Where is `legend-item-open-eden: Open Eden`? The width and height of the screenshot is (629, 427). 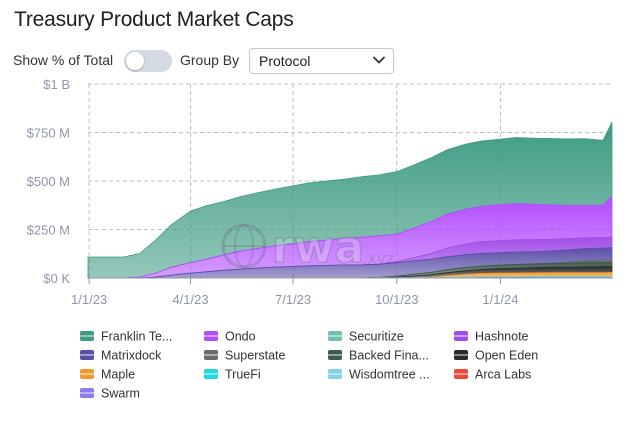 legend-item-open-eden: Open Eden is located at coordinates (496, 356).